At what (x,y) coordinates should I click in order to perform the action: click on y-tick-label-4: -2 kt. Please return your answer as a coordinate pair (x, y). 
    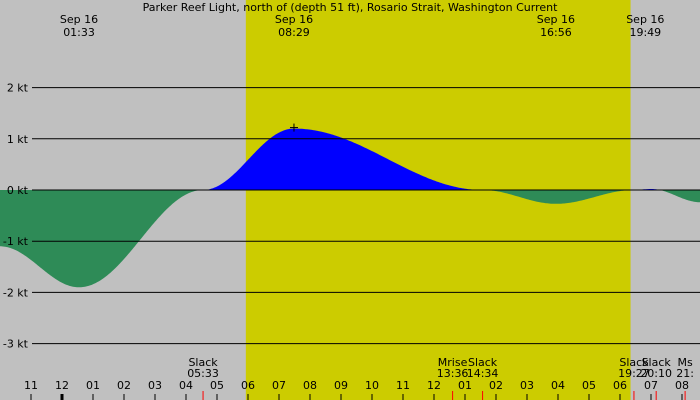
    Looking at the image, I should click on (16, 292).